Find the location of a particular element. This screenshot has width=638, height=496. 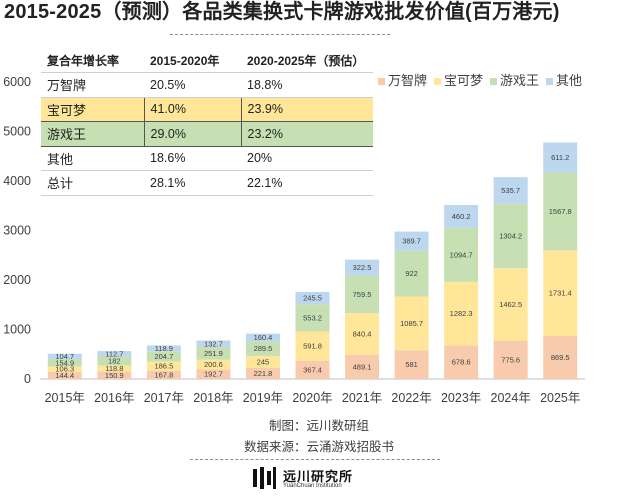

data-source: 数据来源：云涌游戏招股书 is located at coordinates (318, 447).